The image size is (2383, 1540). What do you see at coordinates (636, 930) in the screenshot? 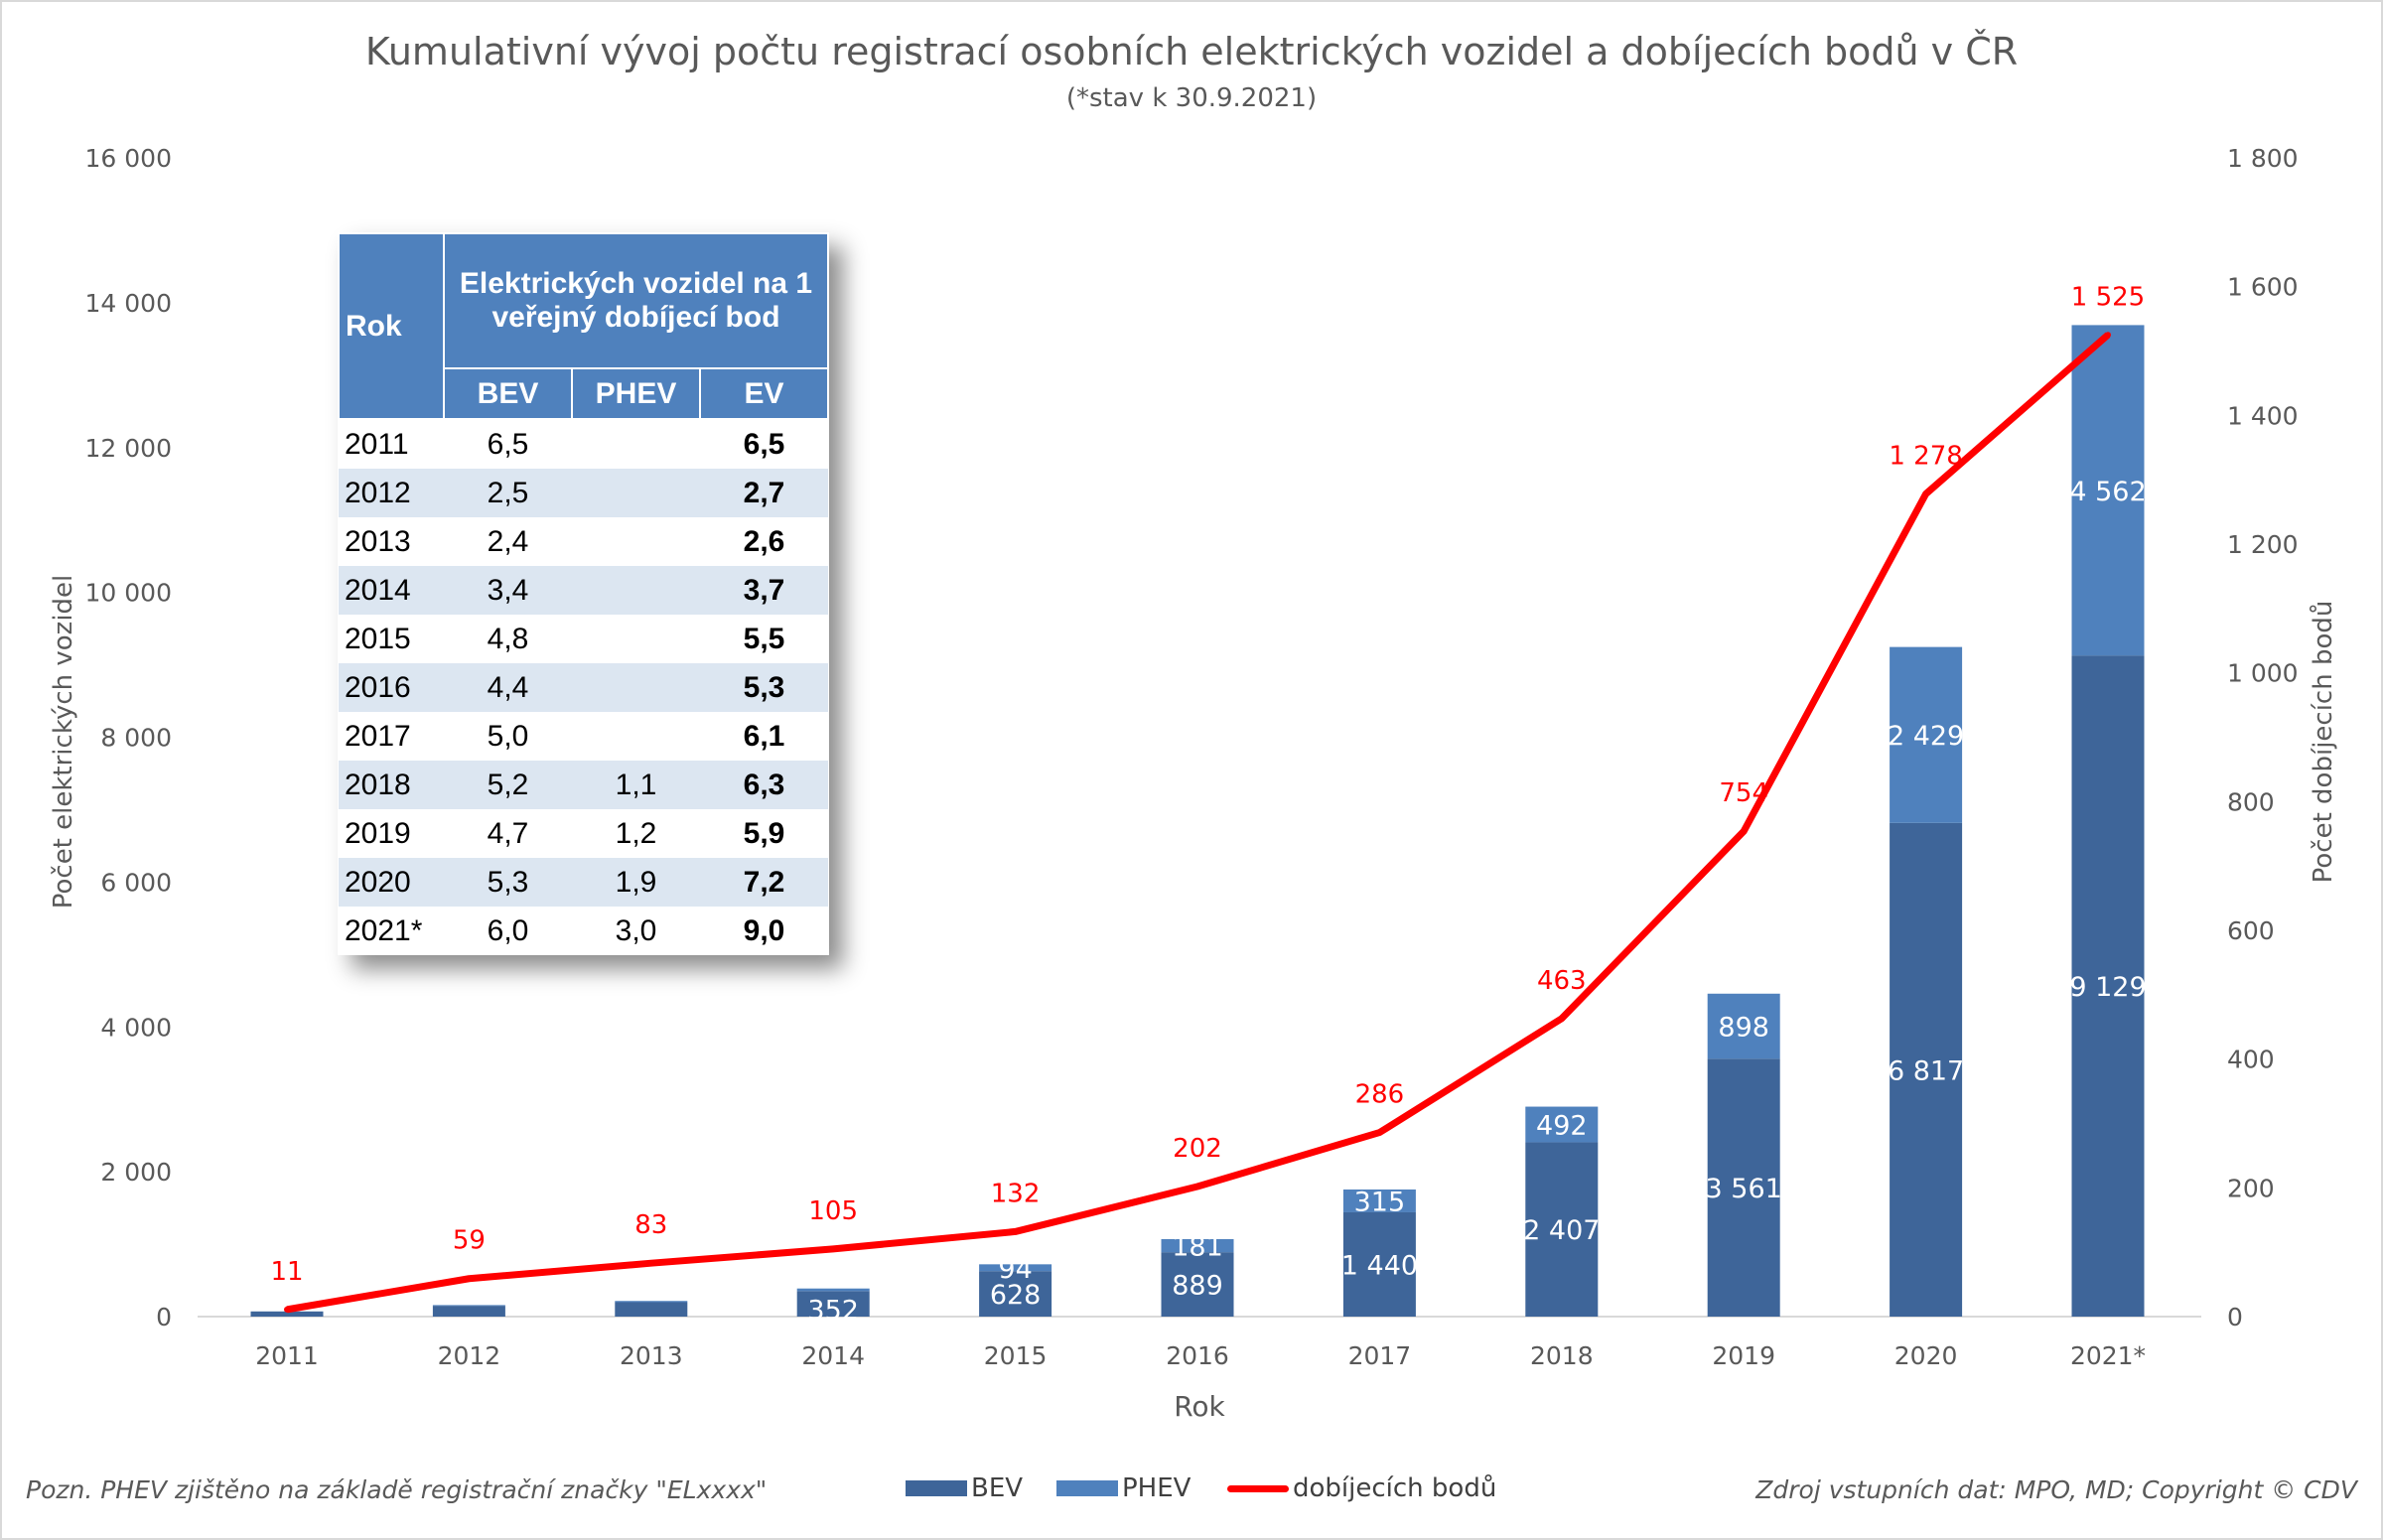
I see `cell-phev: 3,0` at bounding box center [636, 930].